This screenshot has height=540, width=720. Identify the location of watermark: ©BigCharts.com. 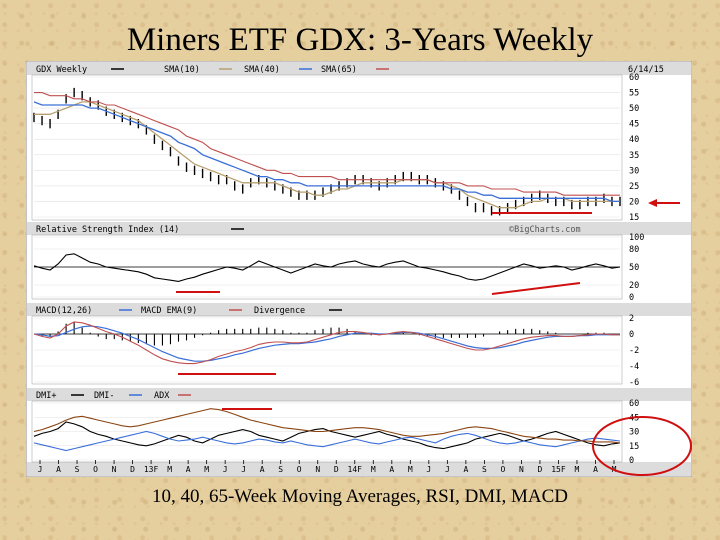
(545, 230).